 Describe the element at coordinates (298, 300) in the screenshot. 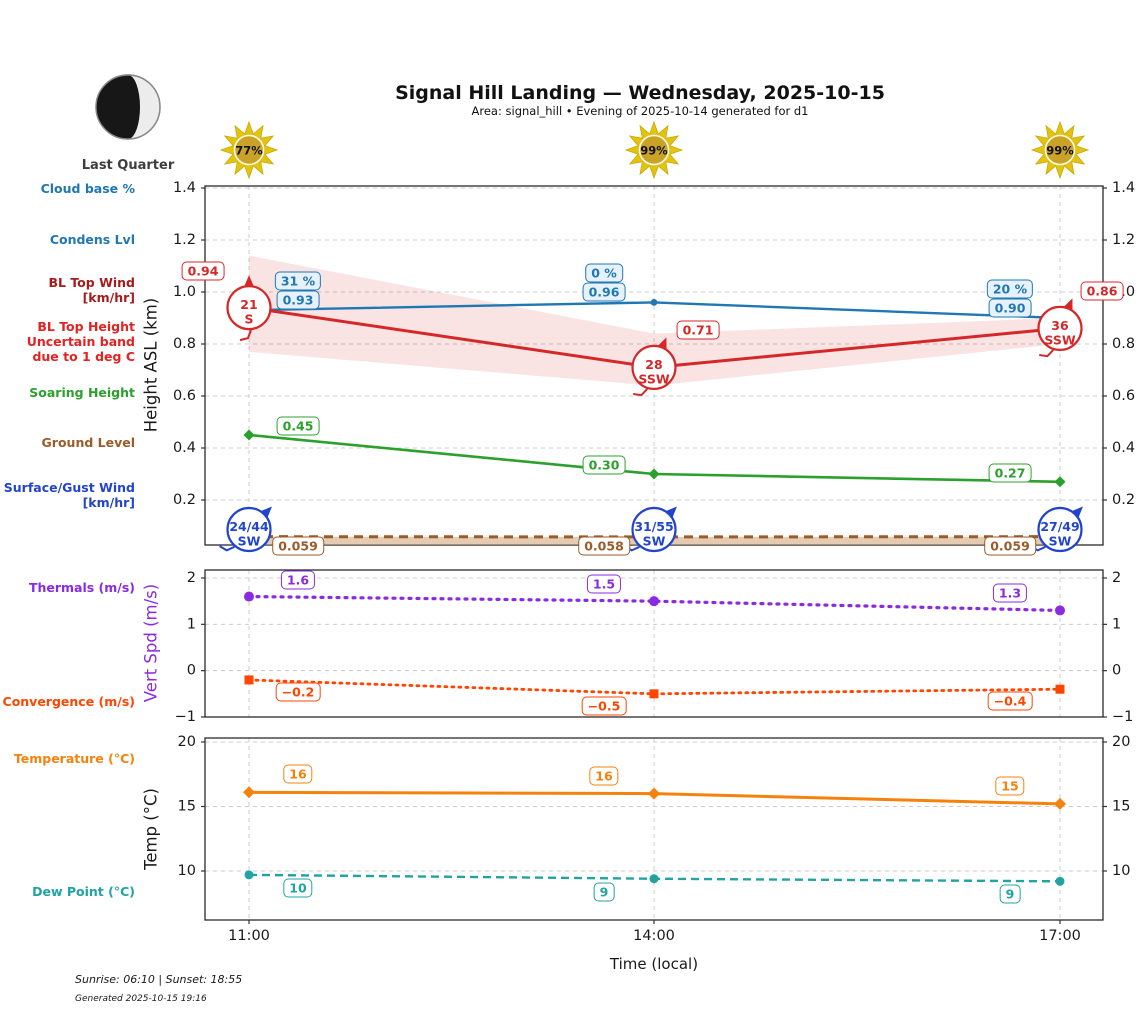

I see `condens_lvl-value-label: 0.93` at that location.